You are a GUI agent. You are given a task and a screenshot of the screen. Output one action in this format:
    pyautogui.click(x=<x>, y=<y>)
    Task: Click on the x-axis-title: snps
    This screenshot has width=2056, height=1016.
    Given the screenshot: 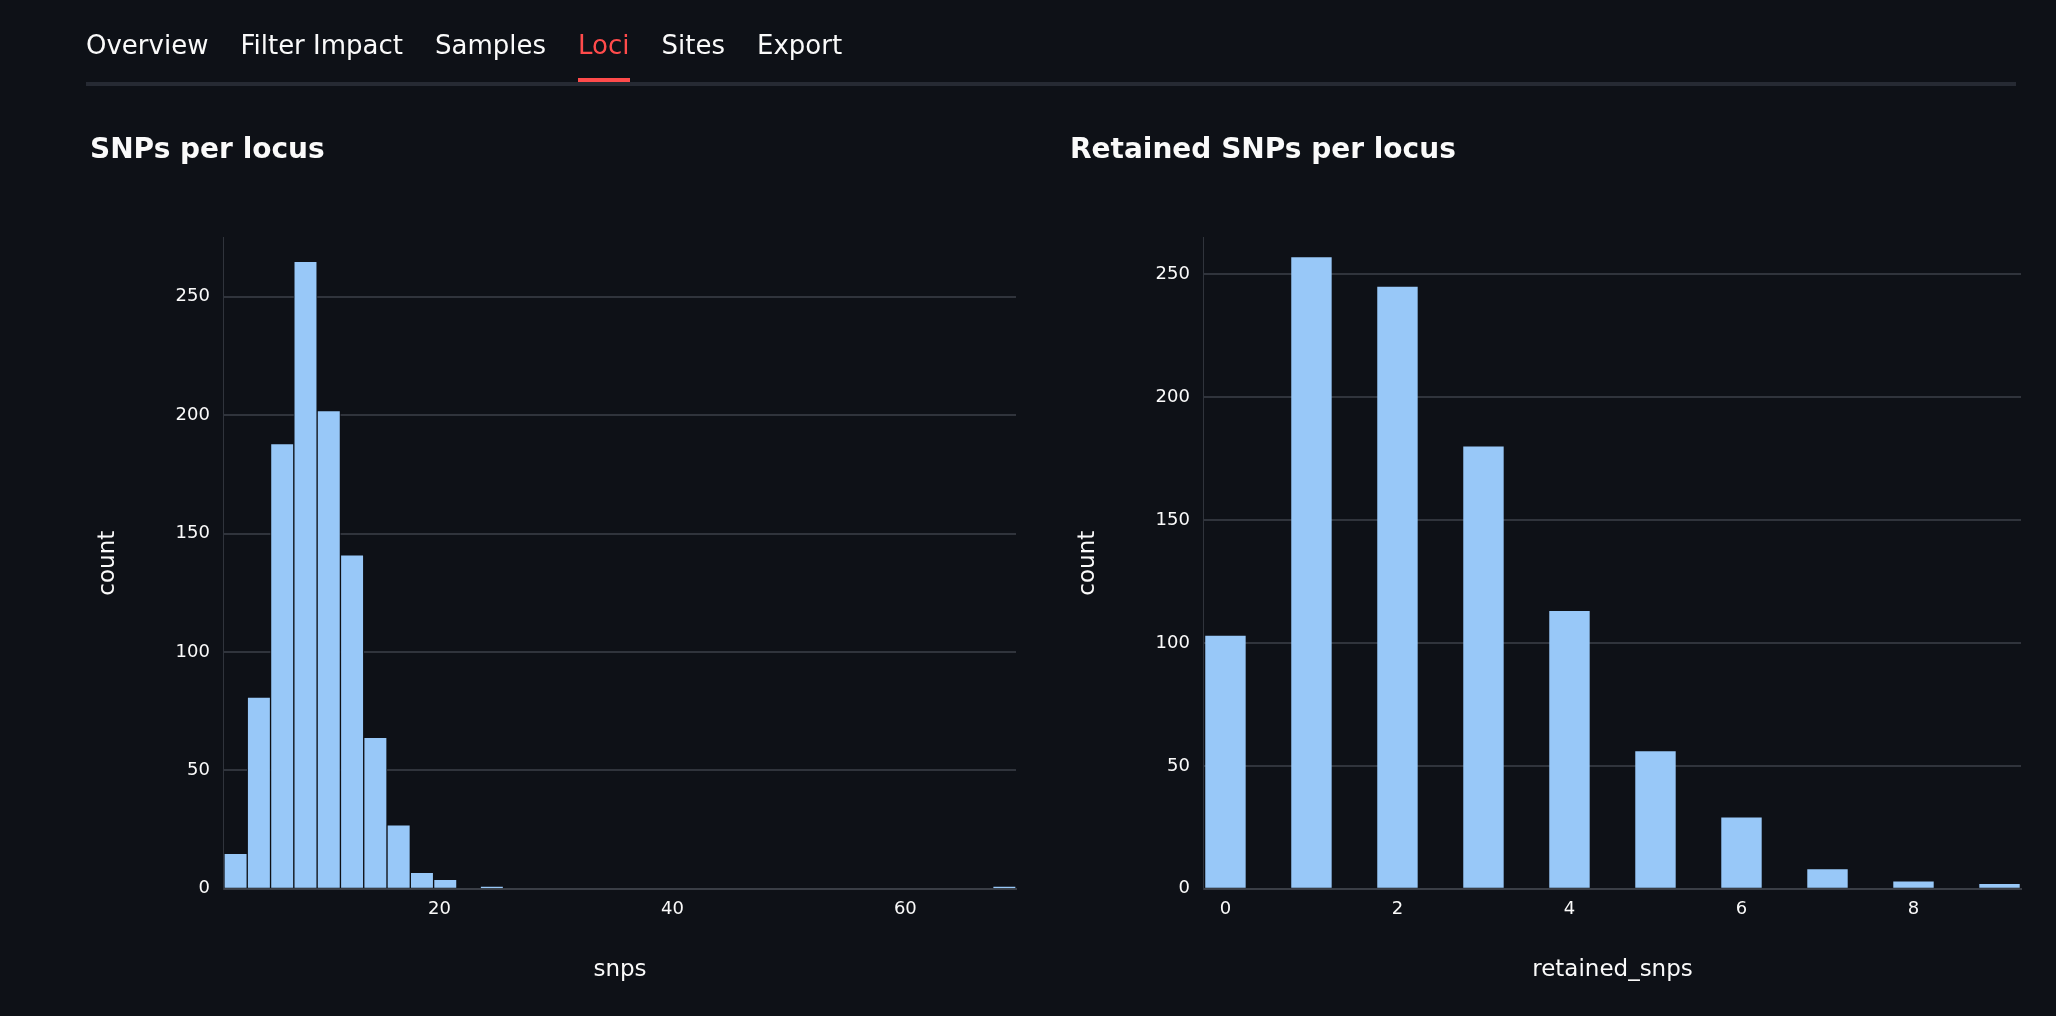 What is the action you would take?
    pyautogui.click(x=620, y=968)
    